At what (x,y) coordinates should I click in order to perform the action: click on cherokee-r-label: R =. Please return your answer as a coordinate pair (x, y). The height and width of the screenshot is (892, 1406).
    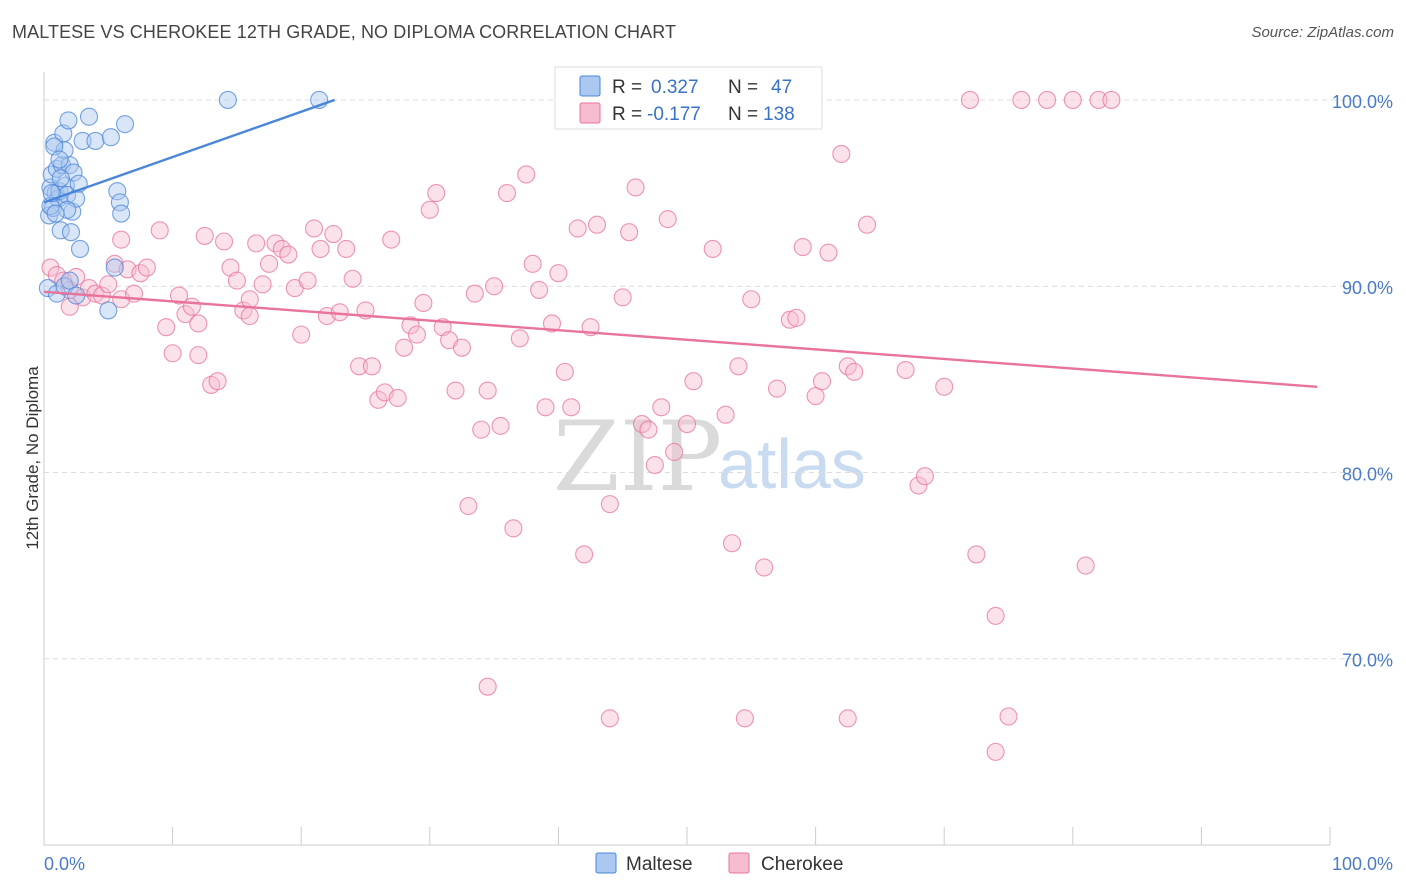
    Looking at the image, I should click on (627, 114).